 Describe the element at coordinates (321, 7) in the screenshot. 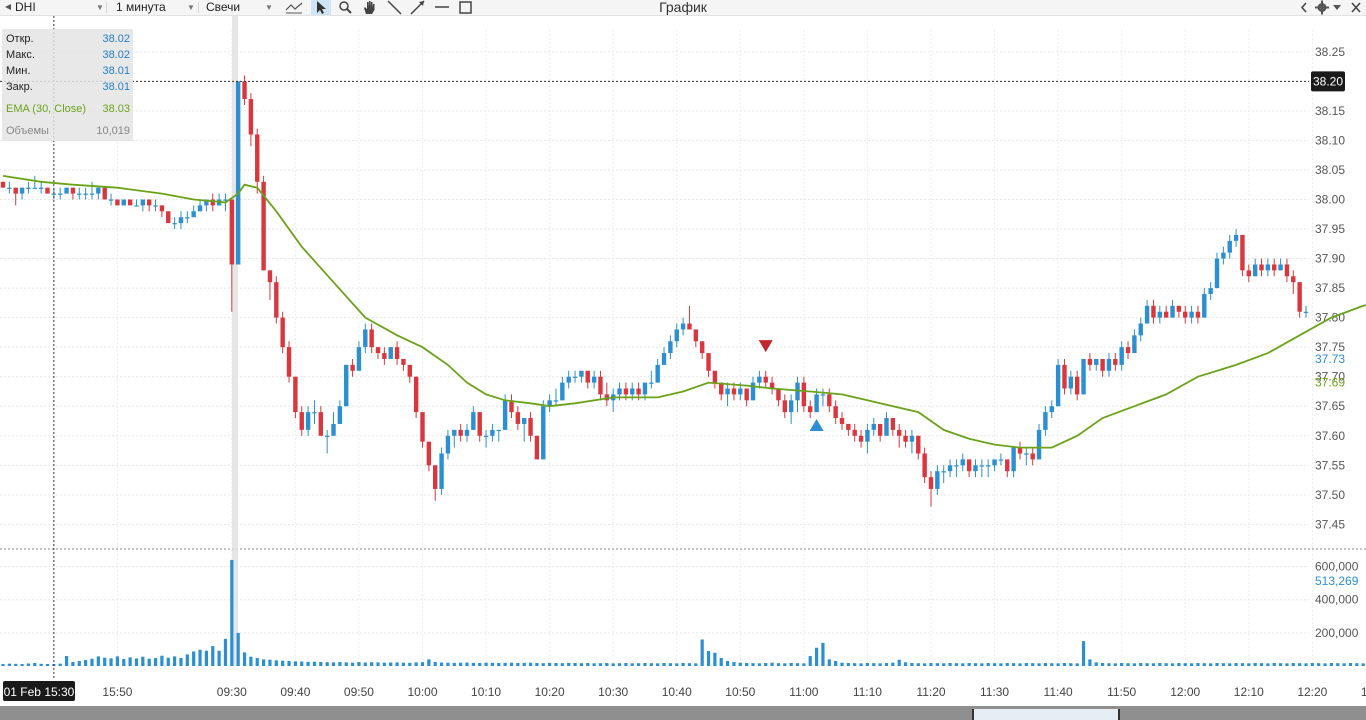

I see `pointer-icon` at that location.